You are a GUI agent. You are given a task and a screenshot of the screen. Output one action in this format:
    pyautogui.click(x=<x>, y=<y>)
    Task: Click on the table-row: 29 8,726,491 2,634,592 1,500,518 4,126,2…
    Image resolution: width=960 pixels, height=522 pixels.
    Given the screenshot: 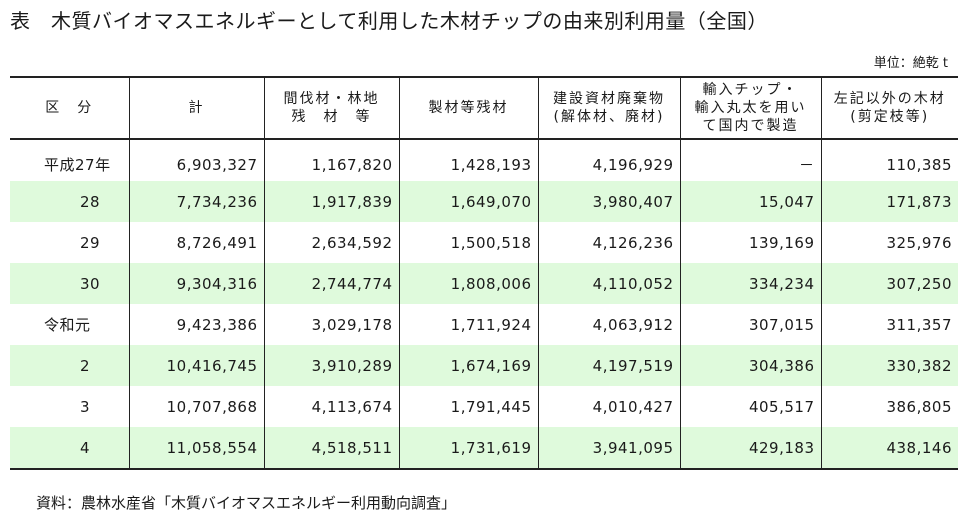 What is the action you would take?
    pyautogui.click(x=484, y=242)
    